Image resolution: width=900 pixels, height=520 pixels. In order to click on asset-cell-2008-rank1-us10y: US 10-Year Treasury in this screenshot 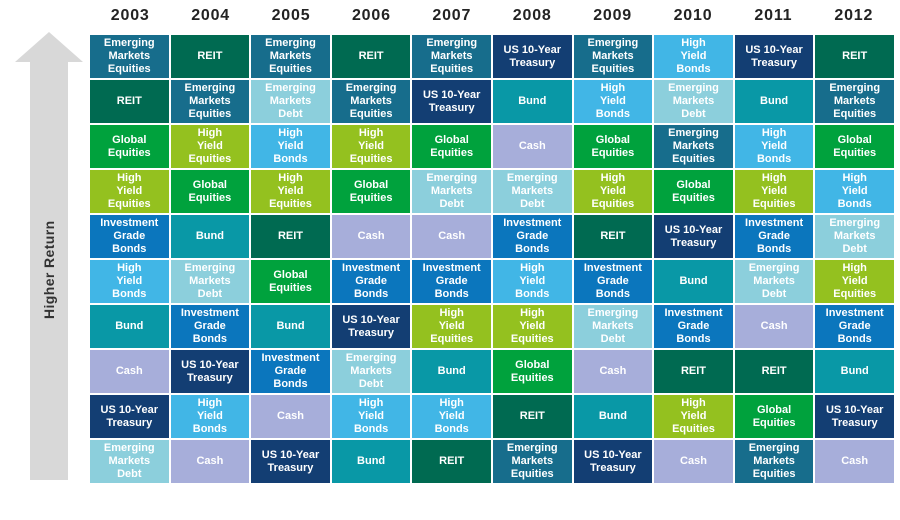, I will do `click(532, 56)`.